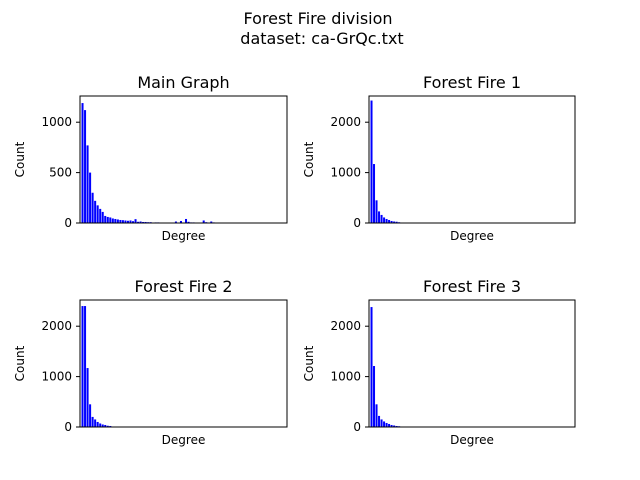  I want to click on subplot-title: Main Graph, so click(183, 82).